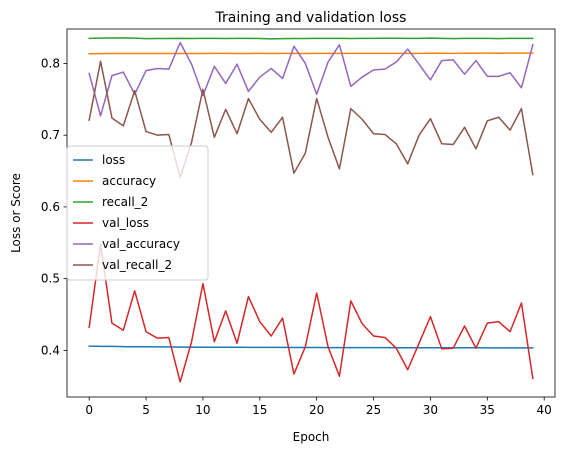  Describe the element at coordinates (430, 410) in the screenshot. I see `x-tick-label: 30` at that location.